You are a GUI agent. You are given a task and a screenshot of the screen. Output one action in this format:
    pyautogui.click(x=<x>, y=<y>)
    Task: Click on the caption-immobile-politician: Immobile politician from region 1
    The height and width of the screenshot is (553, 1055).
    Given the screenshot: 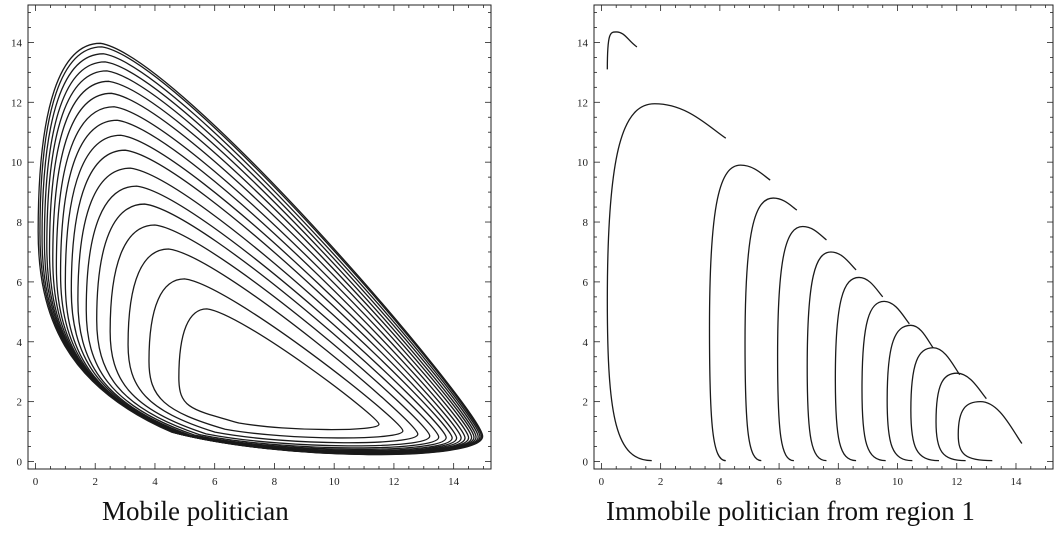 What is the action you would take?
    pyautogui.click(x=790, y=511)
    